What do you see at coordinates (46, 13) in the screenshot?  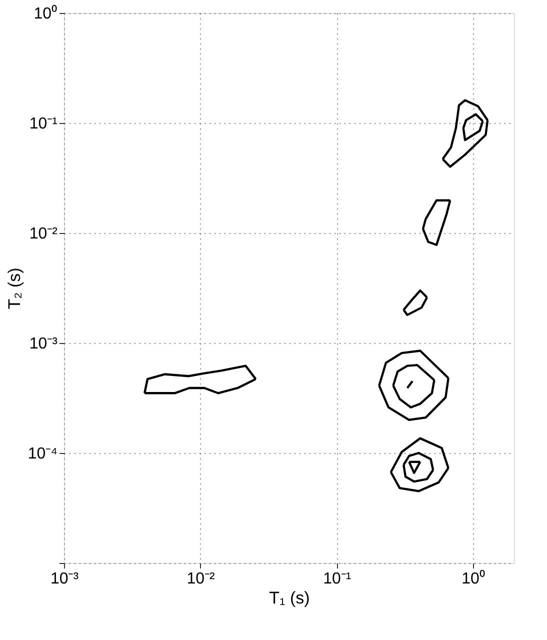 I see `y-tick-label: 10⁰` at bounding box center [46, 13].